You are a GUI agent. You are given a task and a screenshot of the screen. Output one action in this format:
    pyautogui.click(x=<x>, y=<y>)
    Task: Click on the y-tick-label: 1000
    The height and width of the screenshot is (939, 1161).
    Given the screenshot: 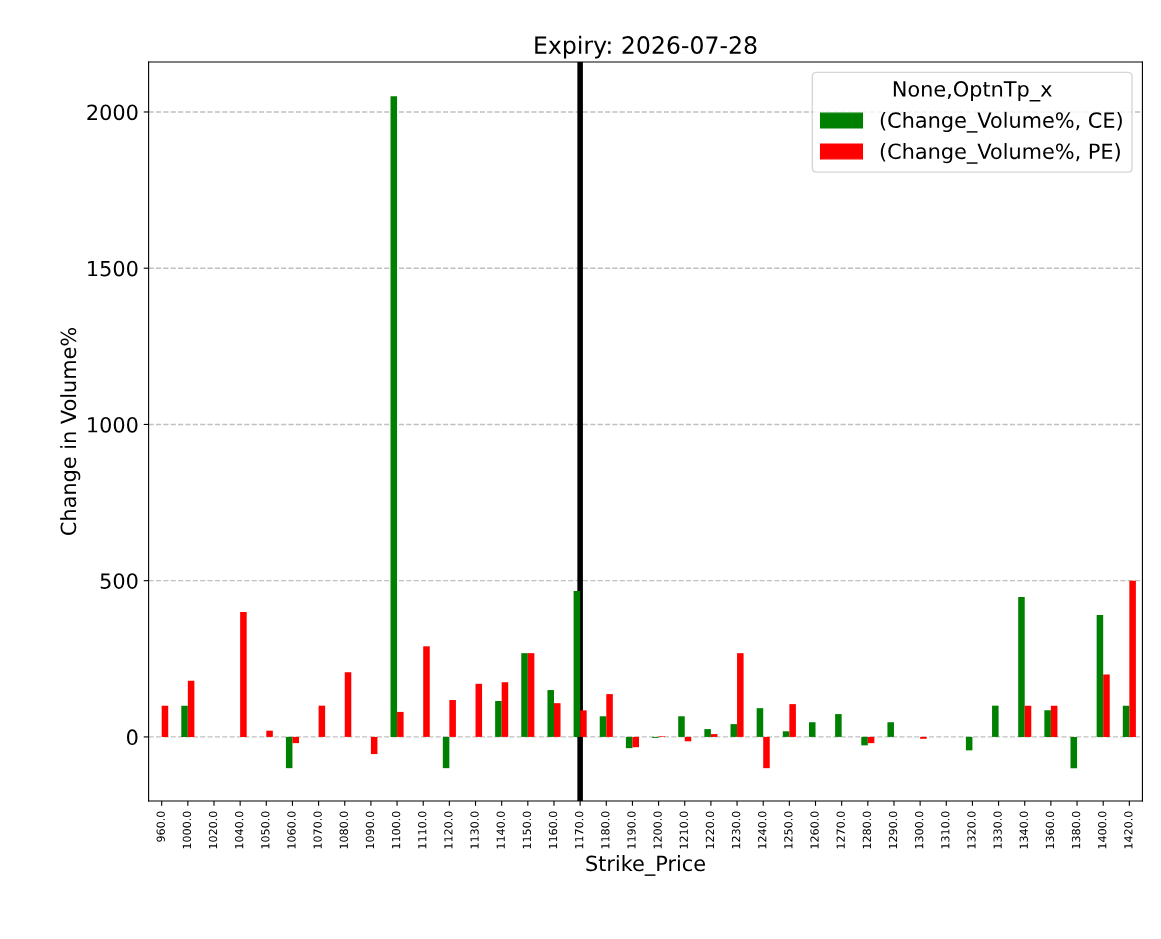 What is the action you would take?
    pyautogui.click(x=113, y=424)
    